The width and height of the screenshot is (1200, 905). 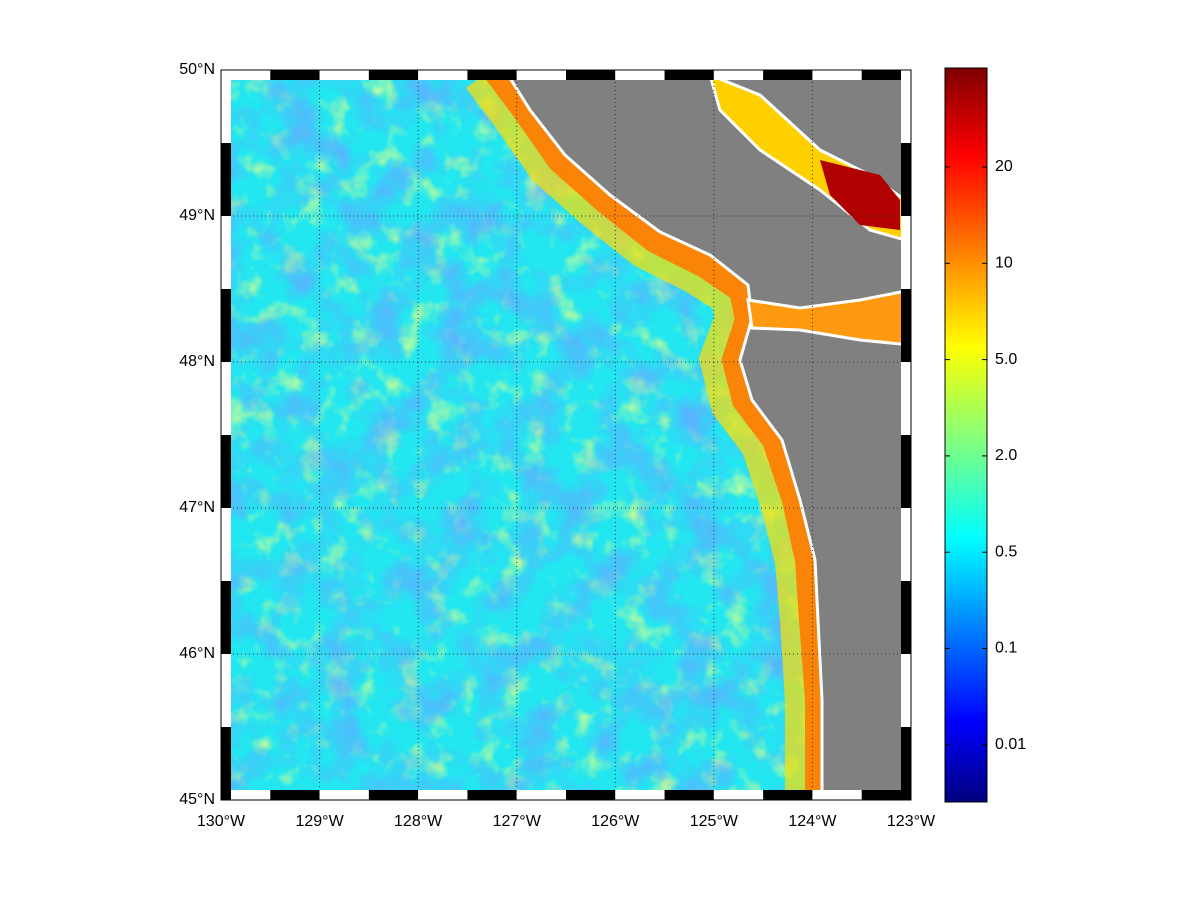 What do you see at coordinates (812, 821) in the screenshot?
I see `lon-label: 124°W` at bounding box center [812, 821].